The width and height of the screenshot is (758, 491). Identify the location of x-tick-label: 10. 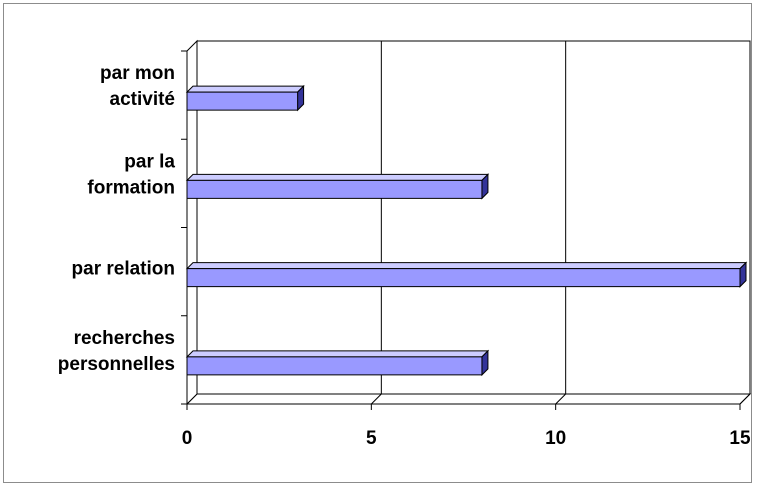
(555, 438).